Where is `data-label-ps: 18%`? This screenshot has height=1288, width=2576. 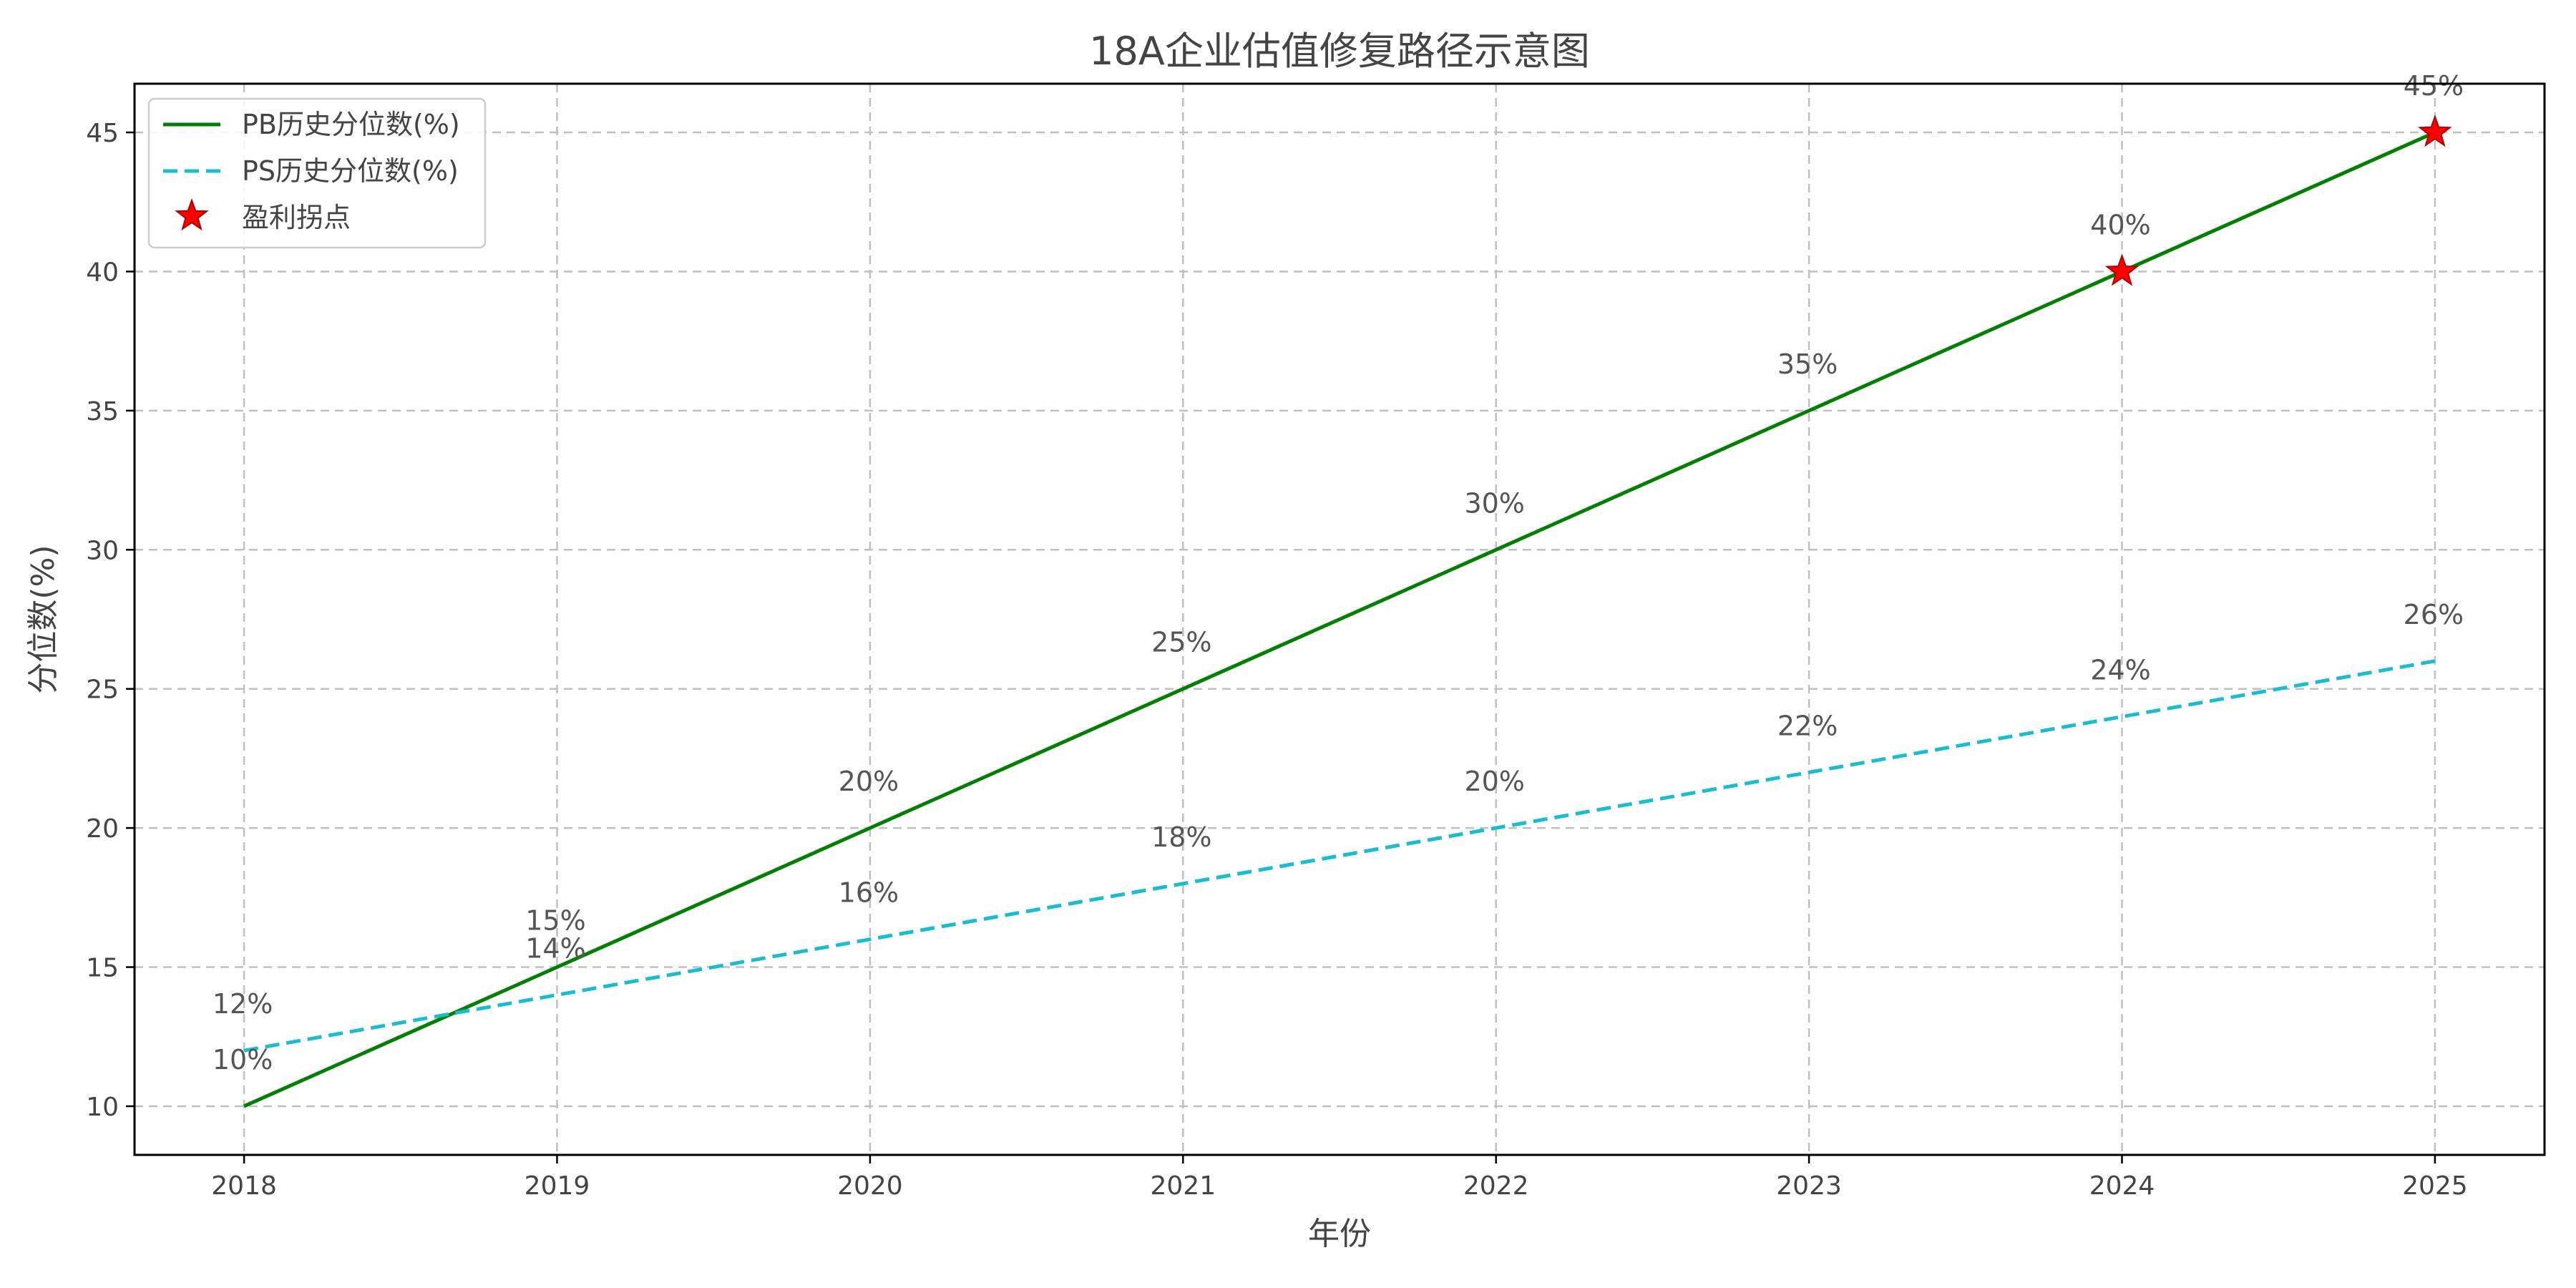
data-label-ps: 18% is located at coordinates (1181, 837).